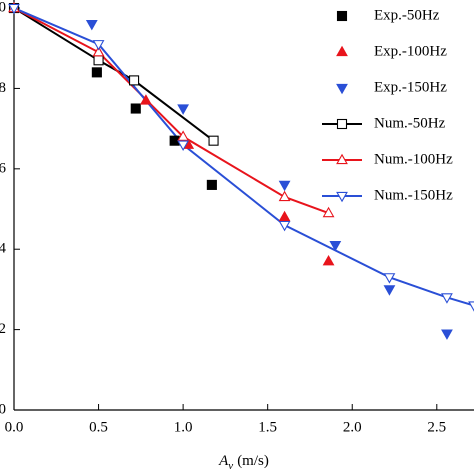 Image resolution: width=474 pixels, height=474 pixels. I want to click on x-axis-label: Av (m/s), so click(243, 462).